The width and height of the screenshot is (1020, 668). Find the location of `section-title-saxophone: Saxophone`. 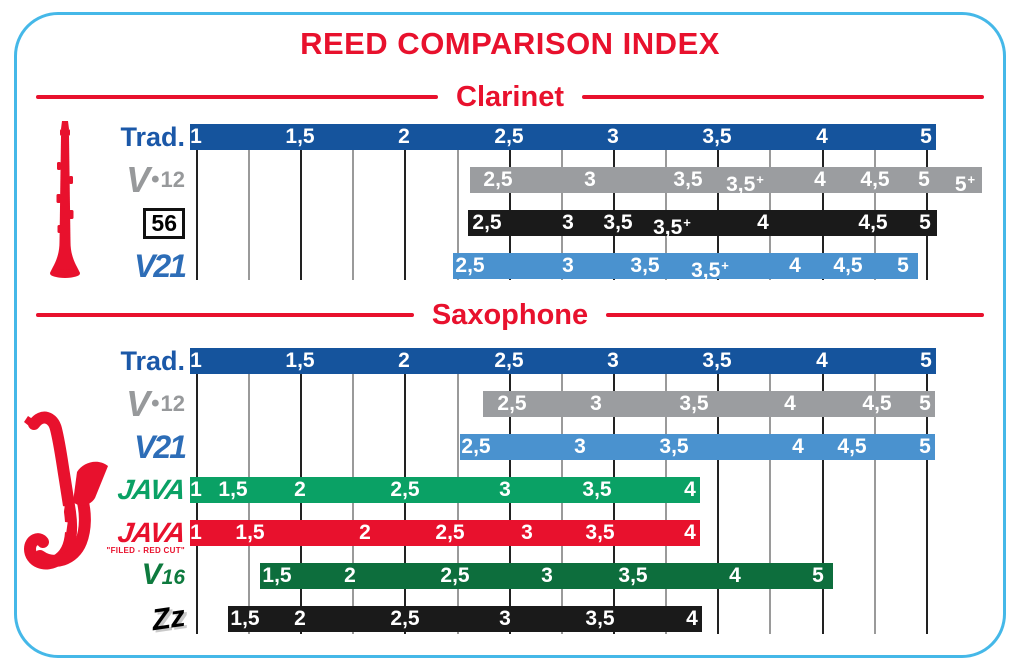

section-title-saxophone: Saxophone is located at coordinates (510, 314).